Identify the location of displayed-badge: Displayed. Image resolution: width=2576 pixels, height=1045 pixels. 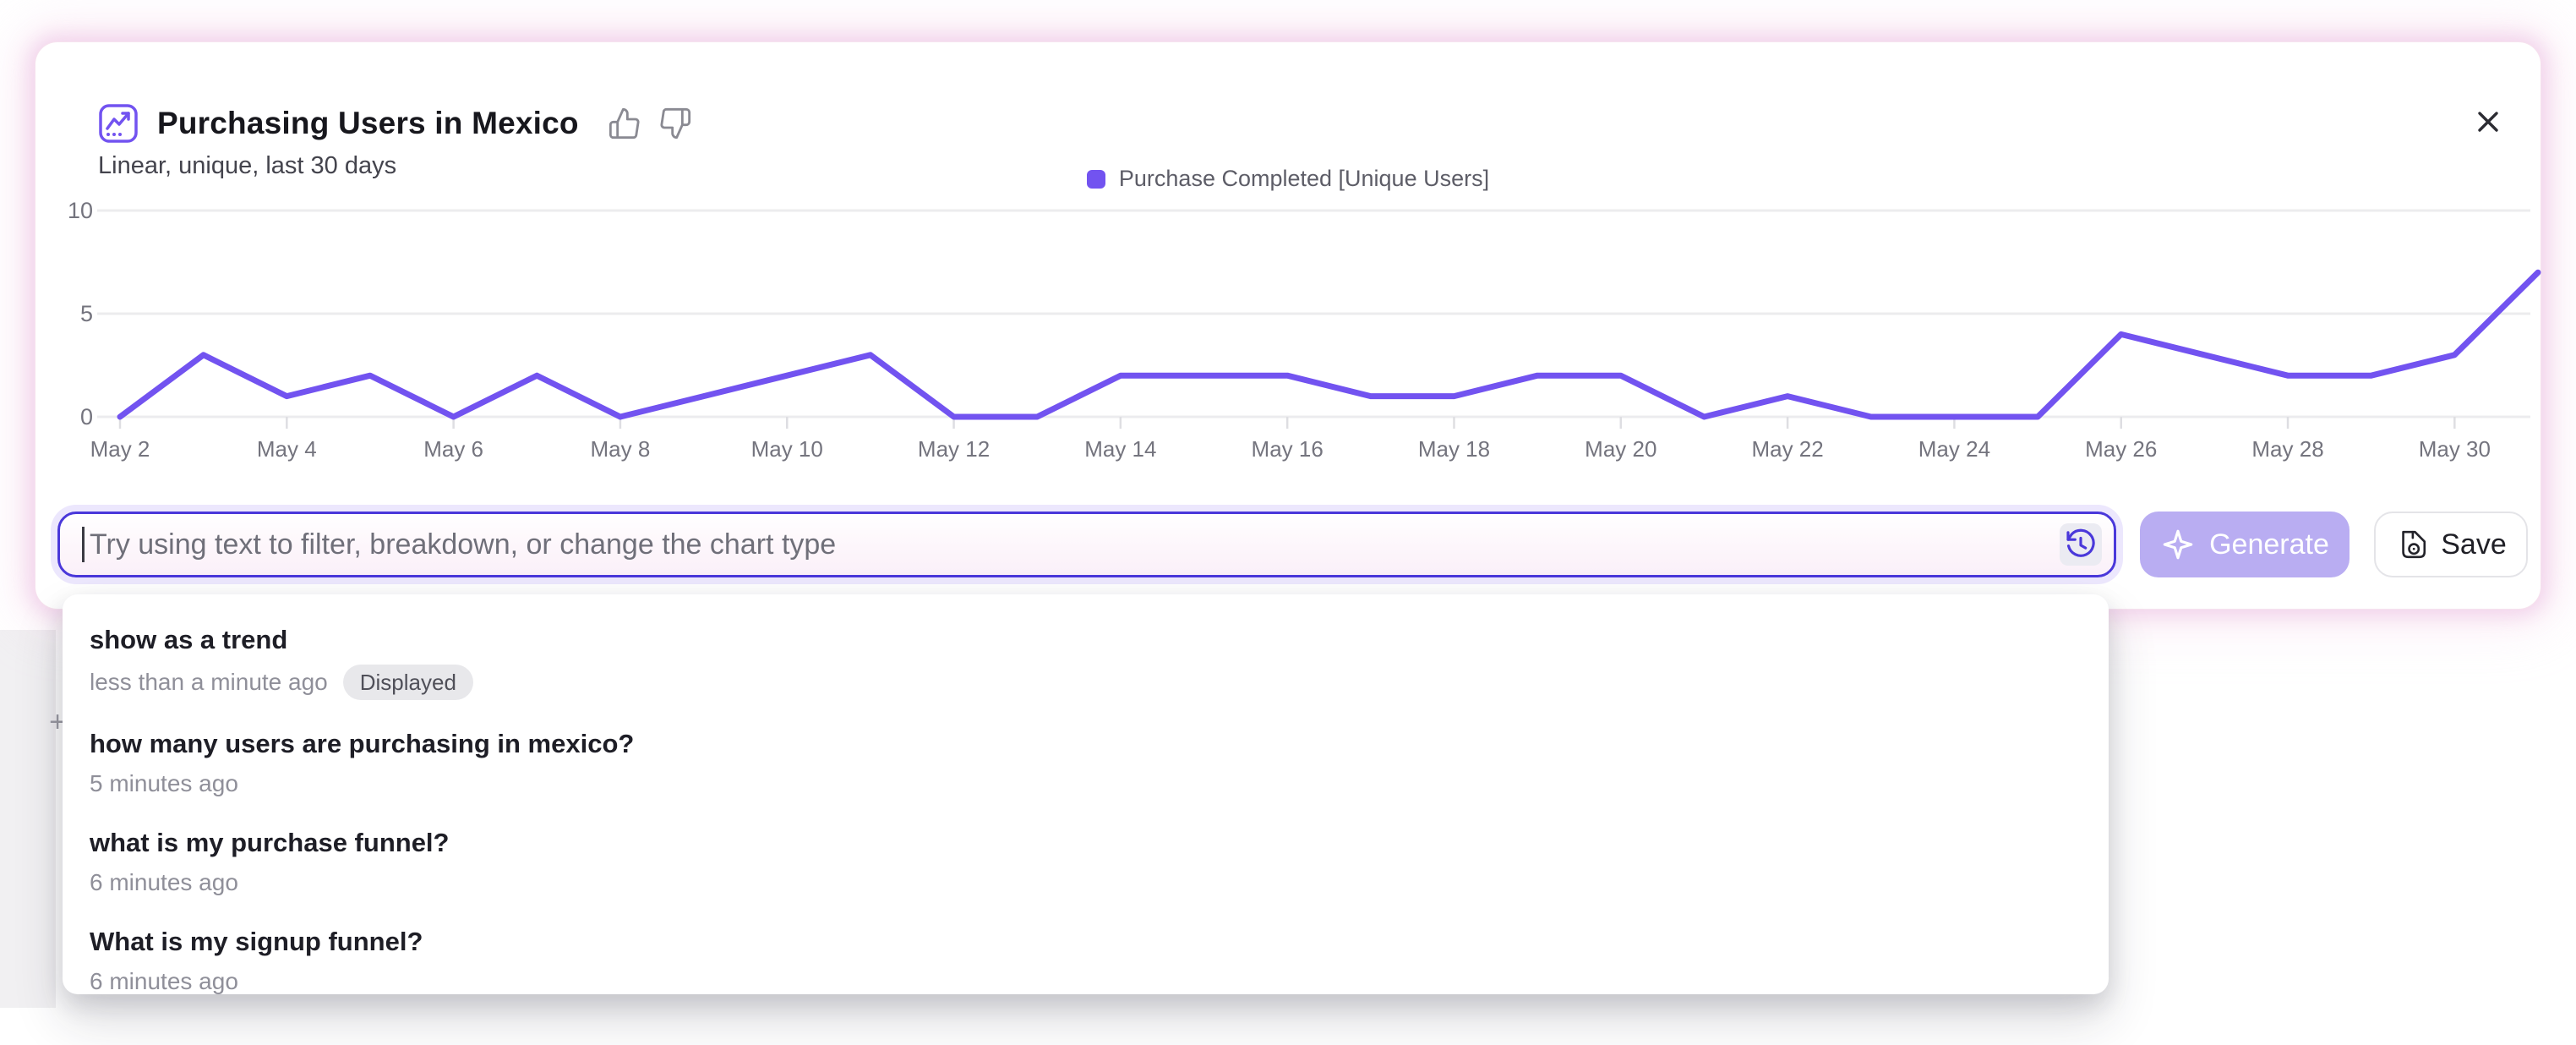
(407, 682).